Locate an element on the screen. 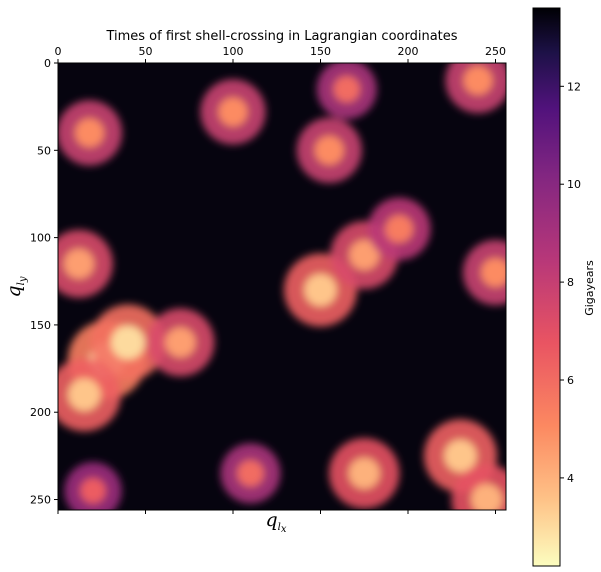 Image resolution: width=601 pixels, height=572 pixels. y-axis-label-sub: l is located at coordinates (21, 283).